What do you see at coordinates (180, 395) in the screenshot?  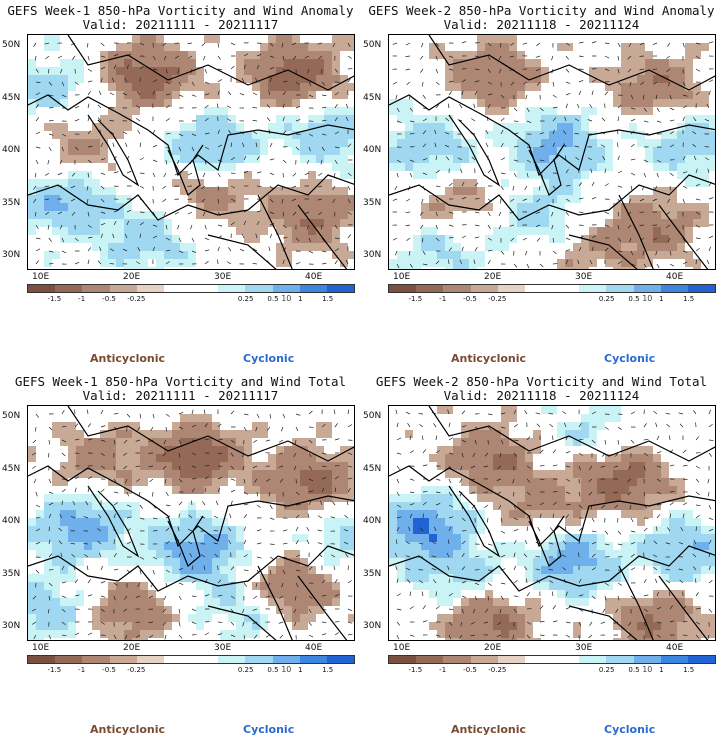 I see `valid-period: Valid: 20211111 - 20211117` at bounding box center [180, 395].